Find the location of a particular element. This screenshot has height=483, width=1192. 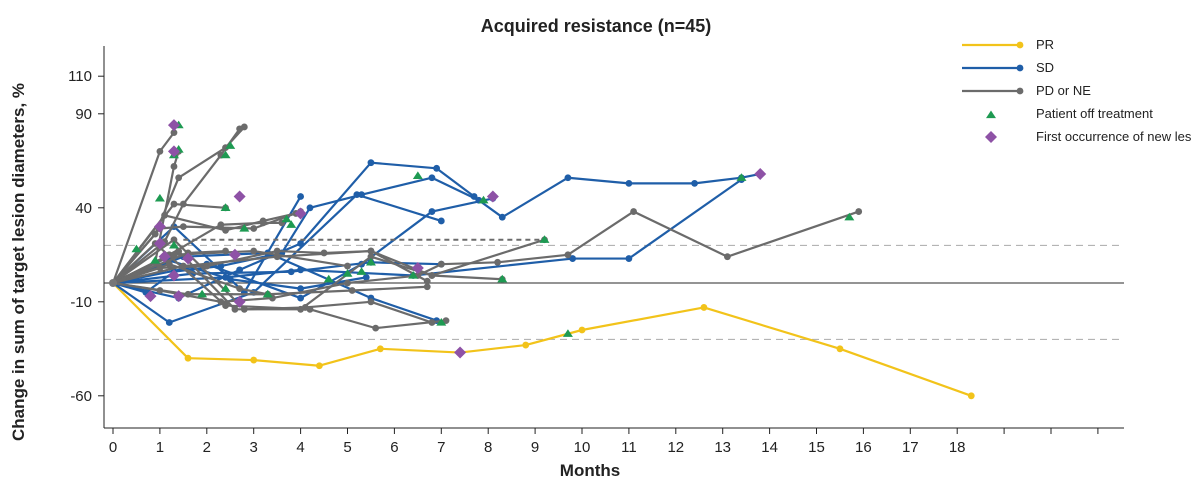

x-tick-label: 13 is located at coordinates (722, 447).